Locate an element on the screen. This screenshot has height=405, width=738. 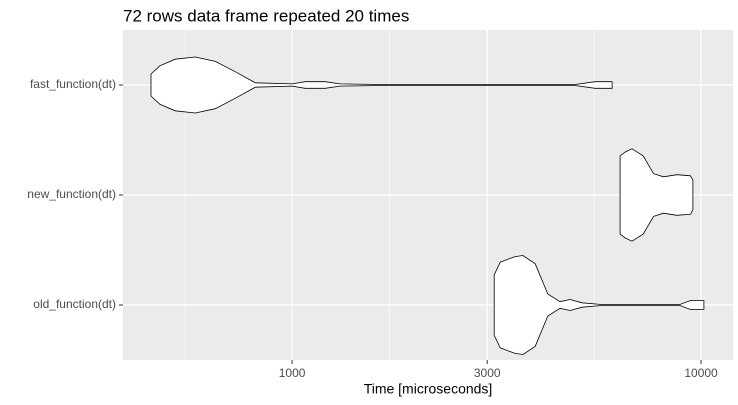
y-tick-label: fast_function(dt) is located at coordinates (73, 84).